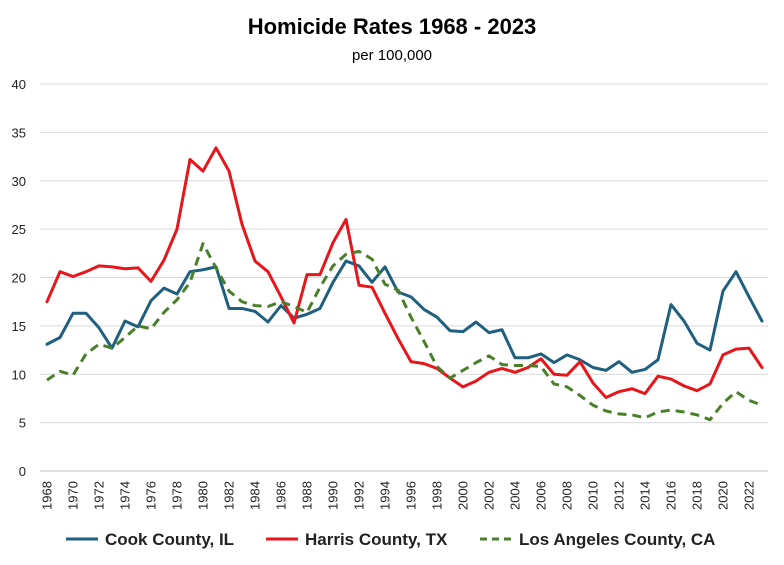 Image resolution: width=784 pixels, height=565 pixels. Describe the element at coordinates (19, 326) in the screenshot. I see `y-tick-label: 15` at that location.